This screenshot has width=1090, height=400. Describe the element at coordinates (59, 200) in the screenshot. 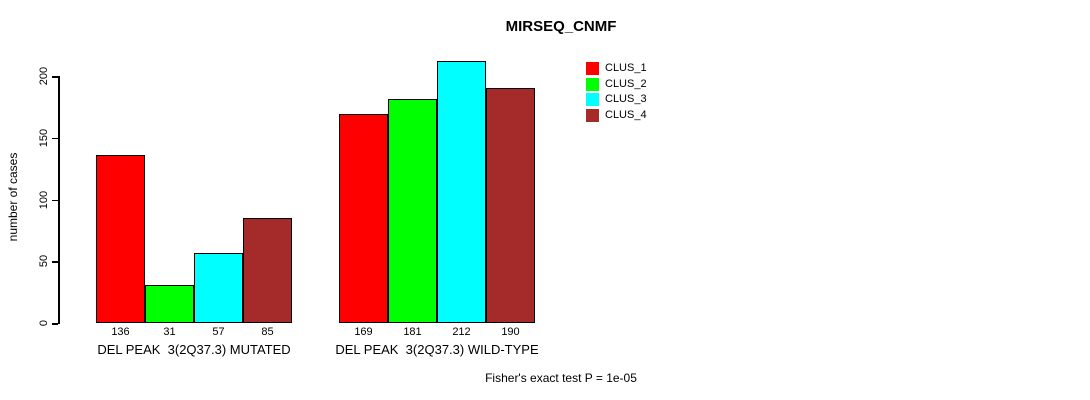

I see `y-axis-line` at that location.